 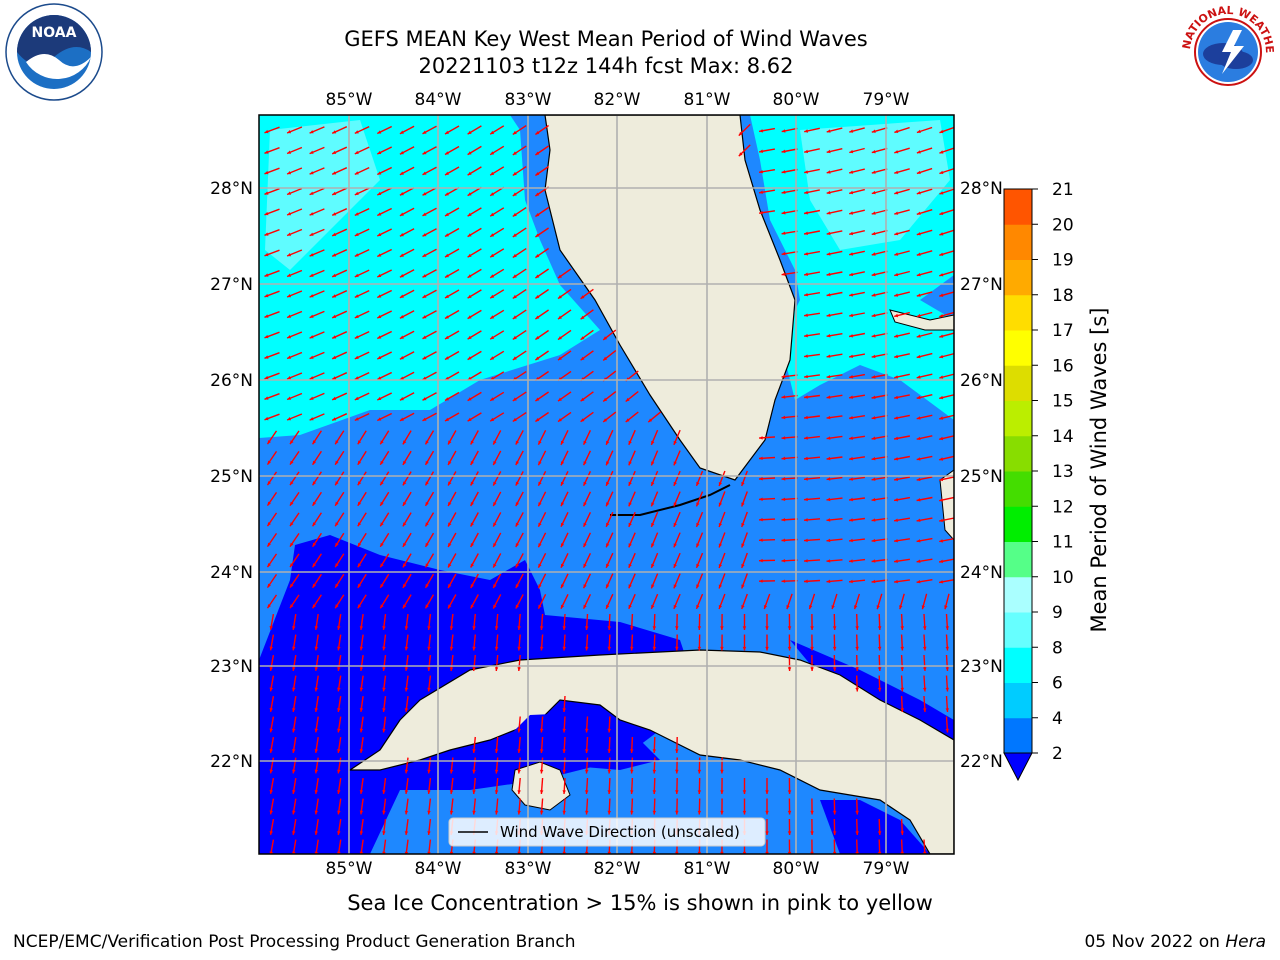 I want to click on lat-label: 27°N, so click(x=981, y=285).